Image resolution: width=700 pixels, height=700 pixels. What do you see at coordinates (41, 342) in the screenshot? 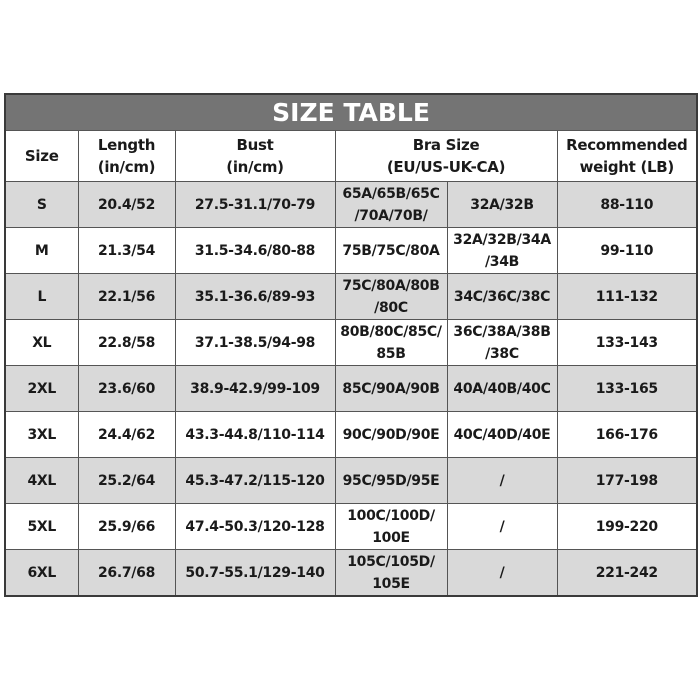
I see `cell-size: XL` at bounding box center [41, 342].